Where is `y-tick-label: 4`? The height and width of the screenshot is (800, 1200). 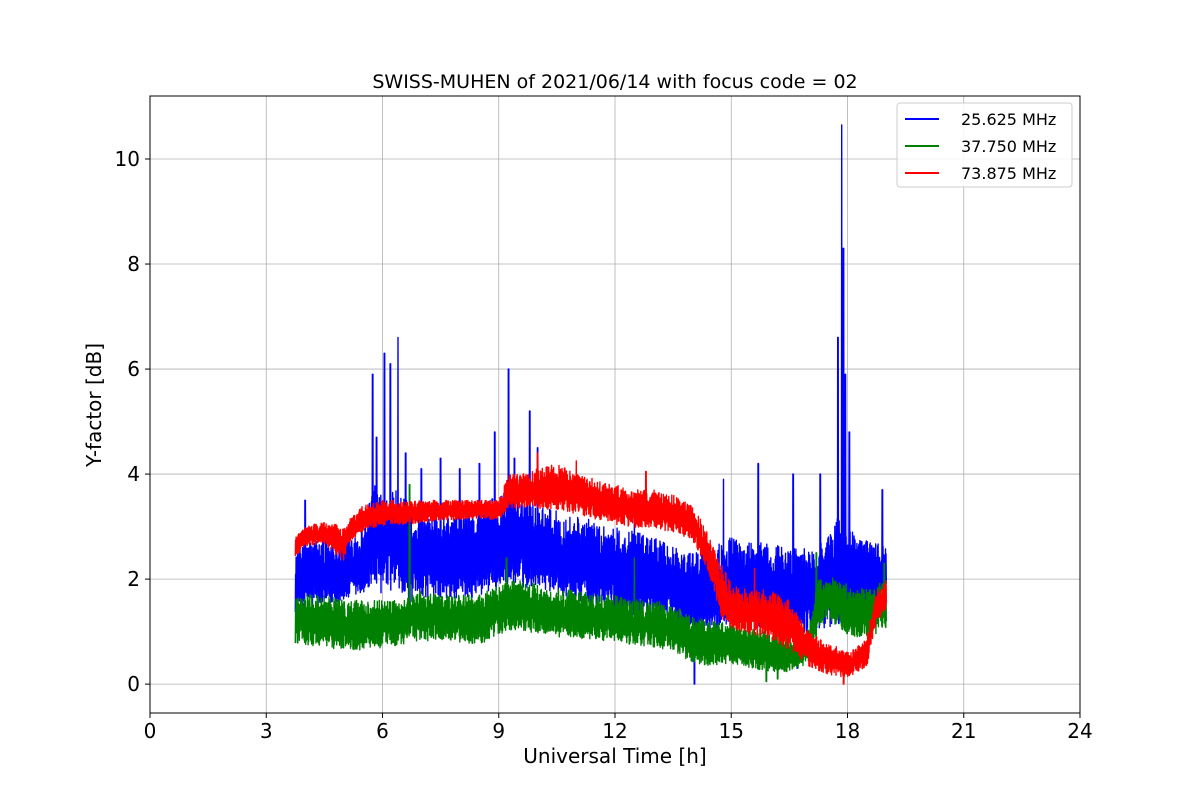 y-tick-label: 4 is located at coordinates (133, 474).